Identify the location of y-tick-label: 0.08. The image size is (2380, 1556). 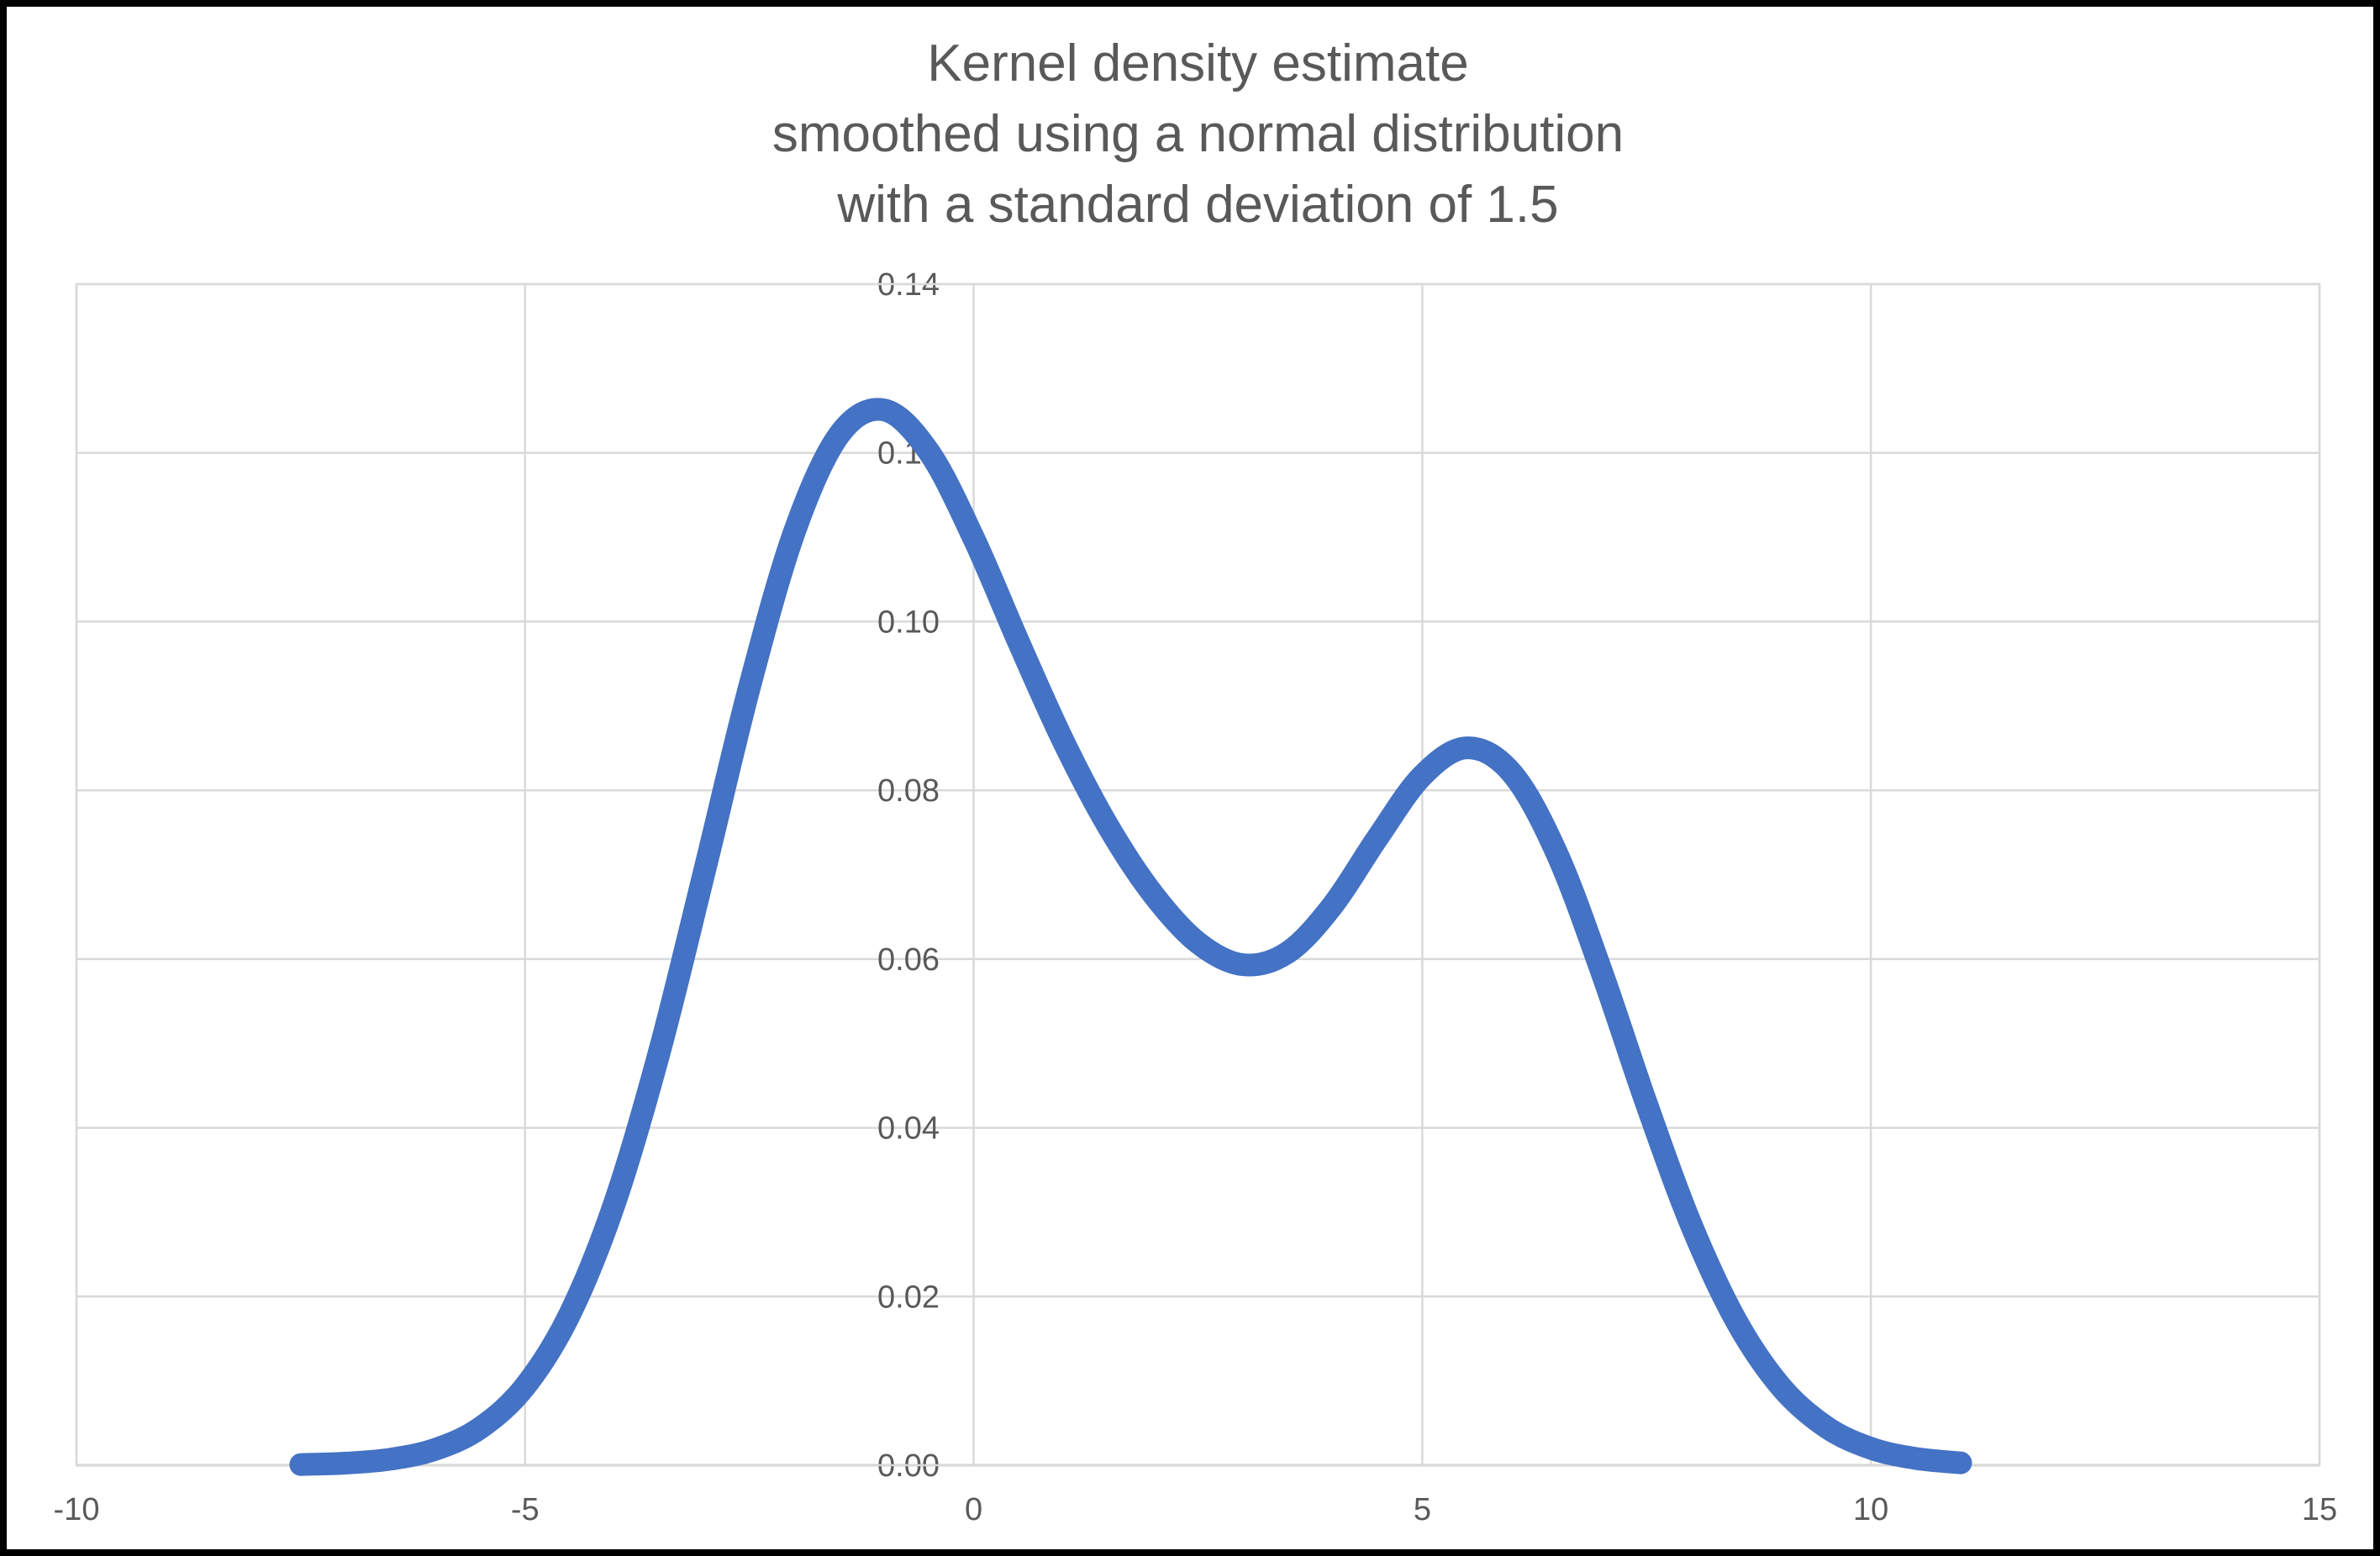
(908, 791).